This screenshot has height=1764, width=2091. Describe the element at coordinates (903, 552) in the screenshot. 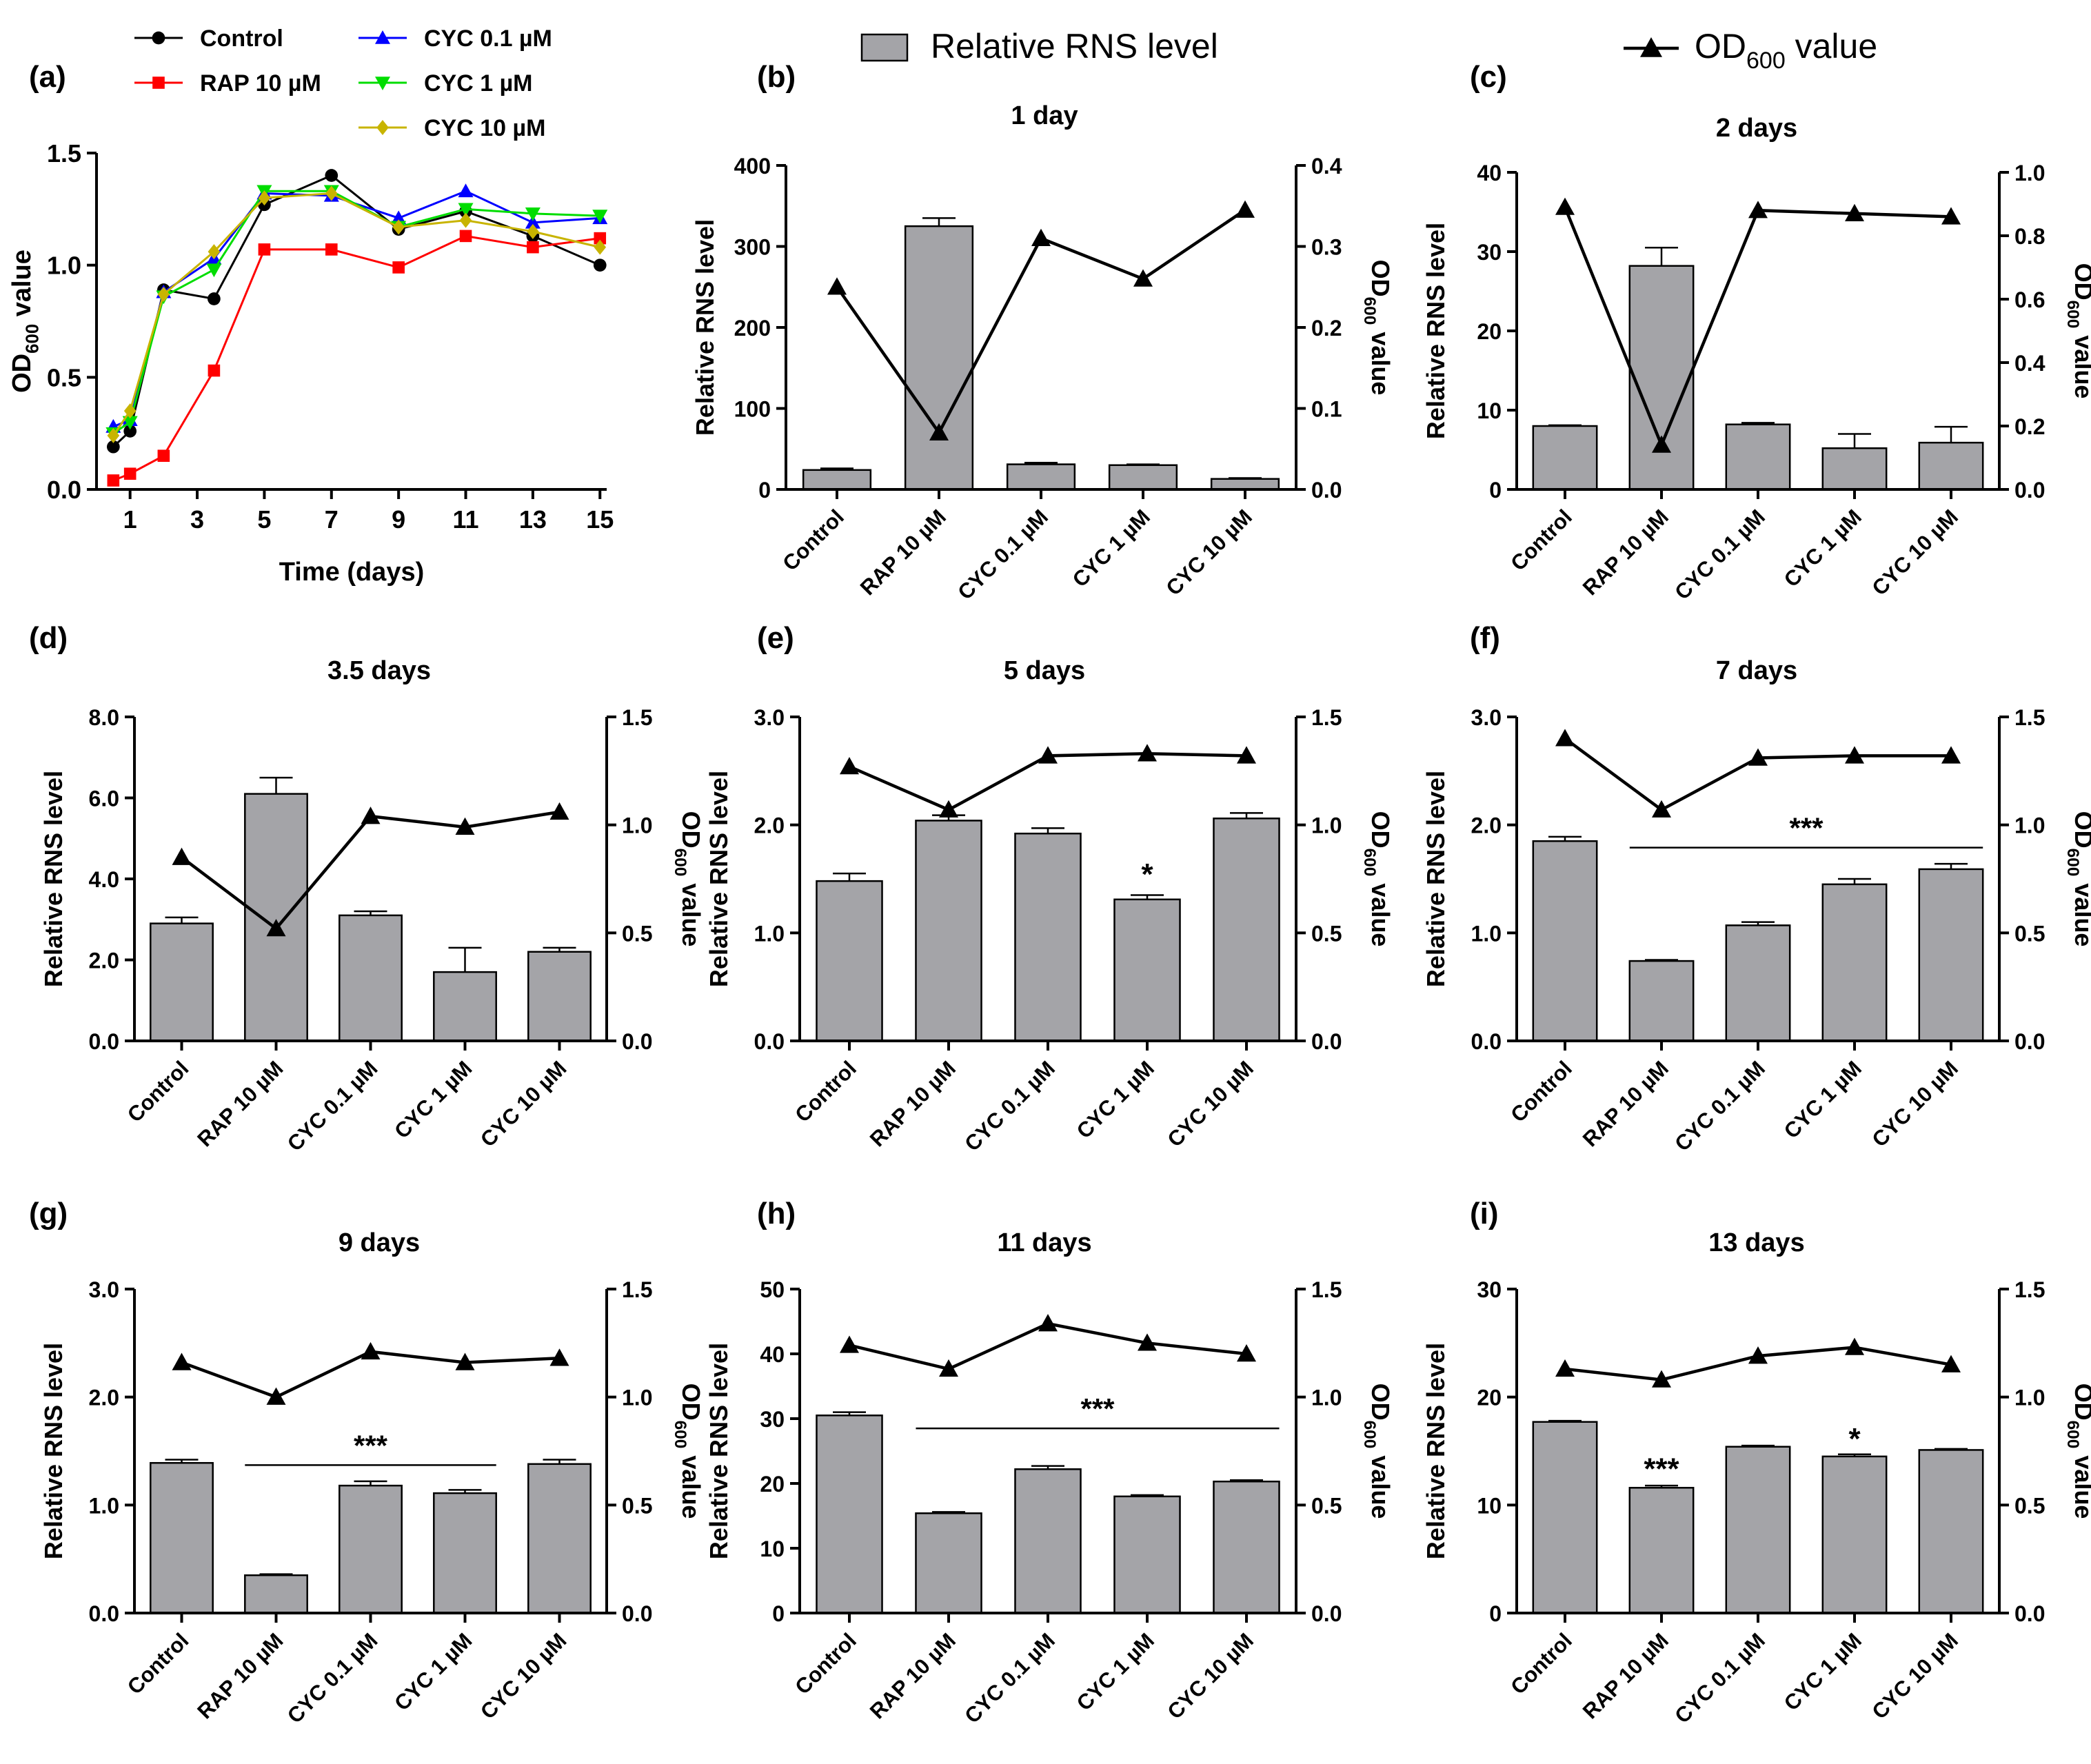

I see `x-tick-label: RAP 10 µM` at that location.